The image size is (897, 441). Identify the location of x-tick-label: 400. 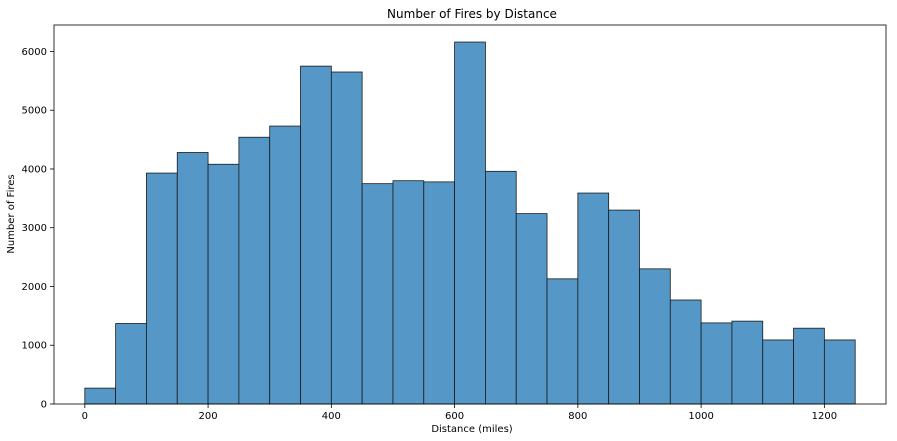
(331, 416).